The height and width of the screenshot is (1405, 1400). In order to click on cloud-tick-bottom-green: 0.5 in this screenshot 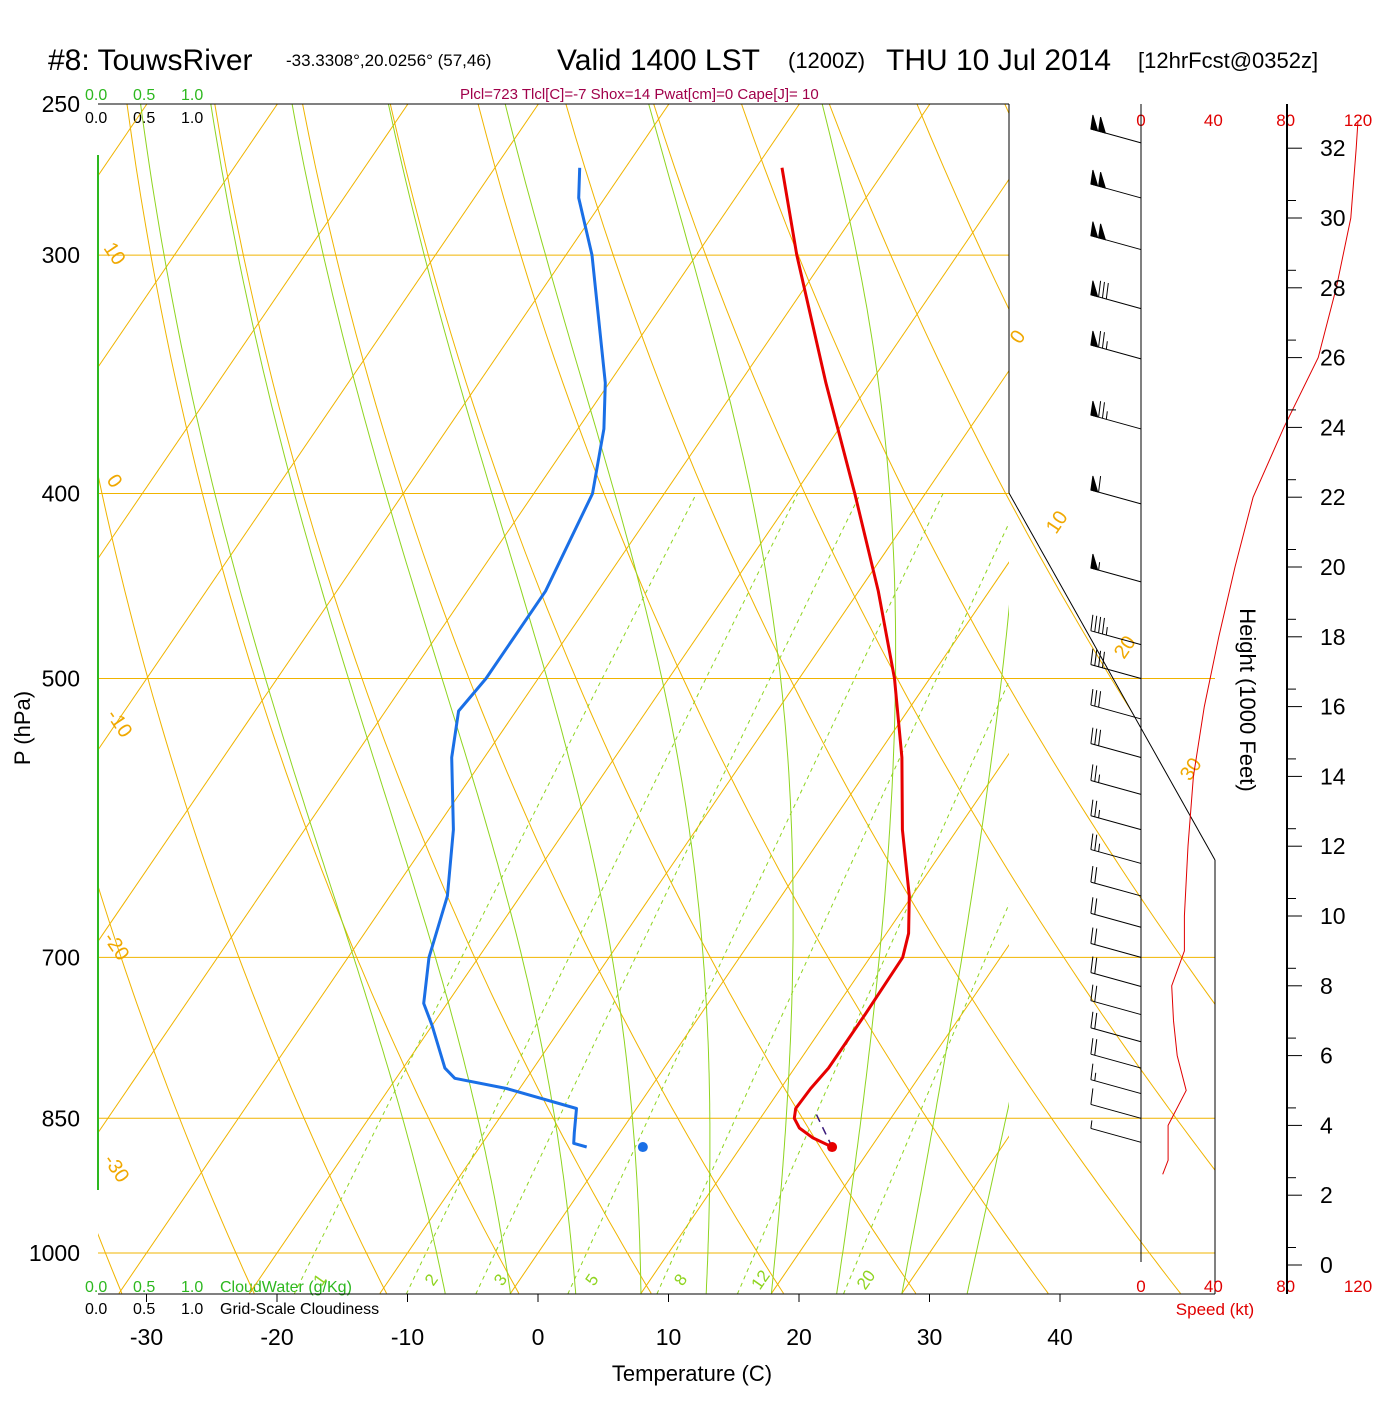, I will do `click(144, 1287)`.